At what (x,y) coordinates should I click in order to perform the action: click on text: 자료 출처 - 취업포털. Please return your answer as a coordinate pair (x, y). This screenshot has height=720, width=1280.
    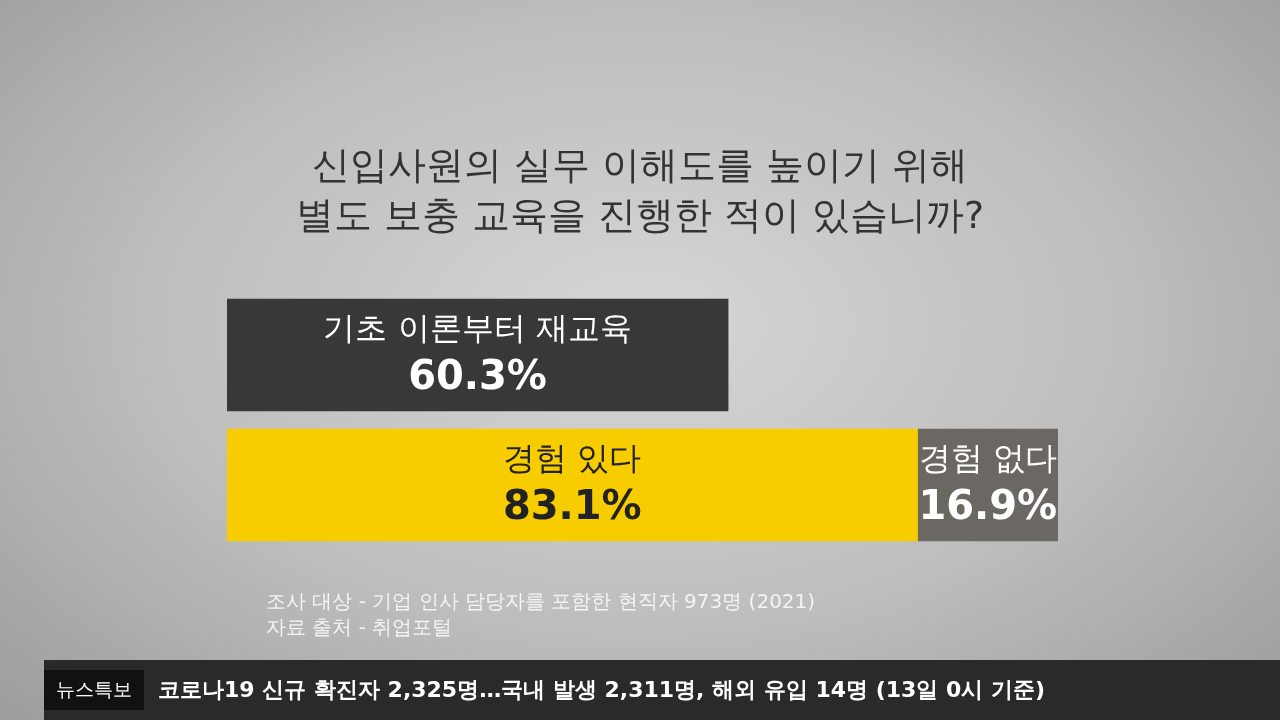
    Looking at the image, I should click on (360, 627).